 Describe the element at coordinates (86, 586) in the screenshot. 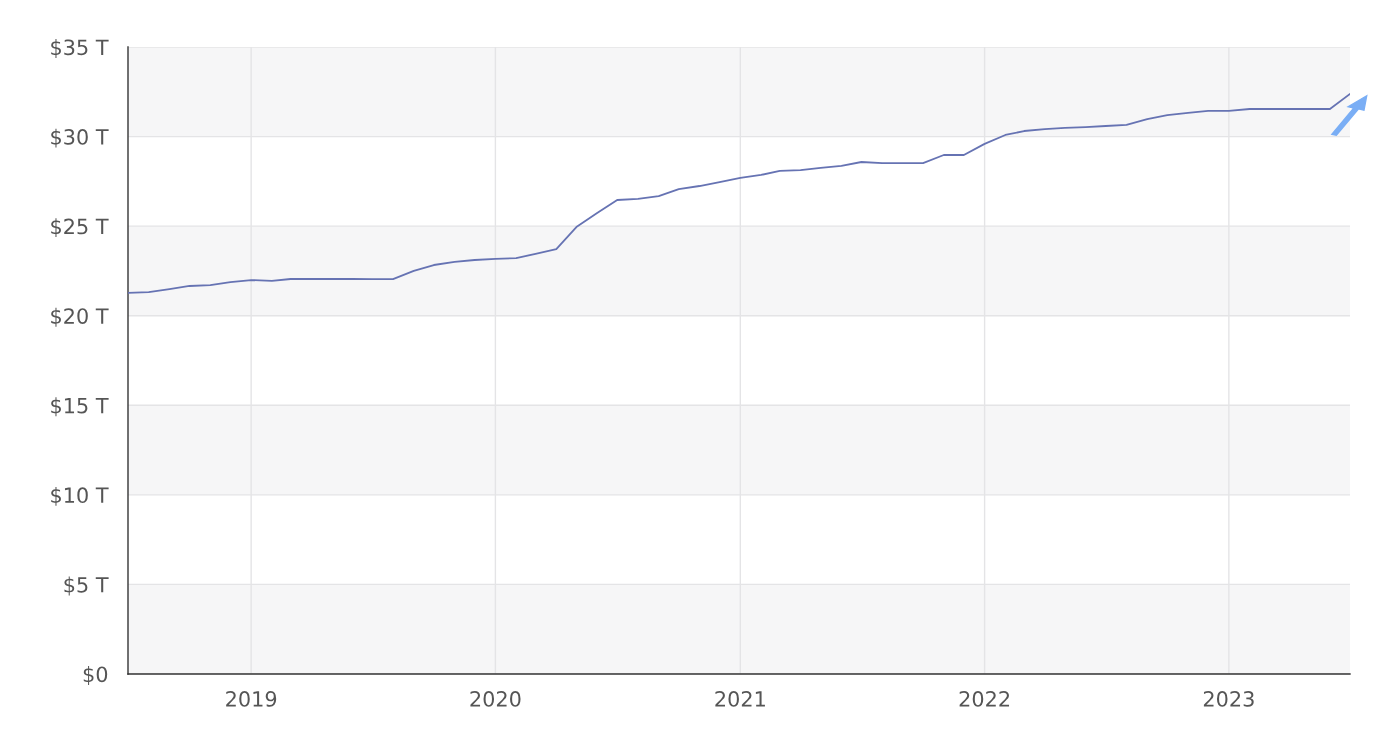

I see `y-tick-label: $5 T` at that location.